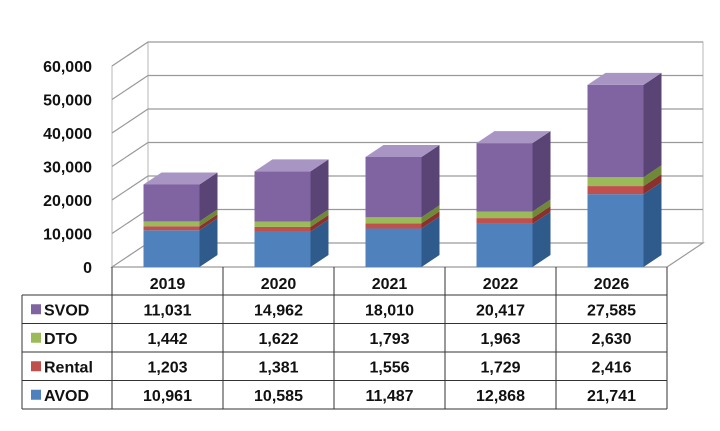 Image resolution: width=720 pixels, height=431 pixels. Describe the element at coordinates (36, 366) in the screenshot. I see `legend-key-rental` at that location.